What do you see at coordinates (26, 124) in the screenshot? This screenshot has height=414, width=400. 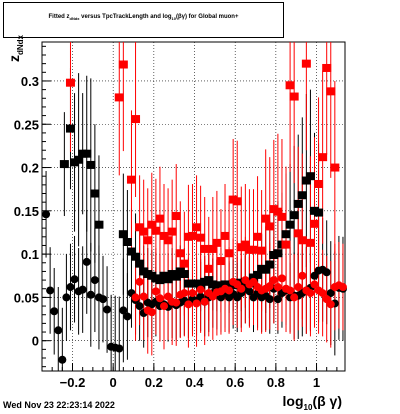 I see `y-tick-label: 0.25` at bounding box center [26, 124].